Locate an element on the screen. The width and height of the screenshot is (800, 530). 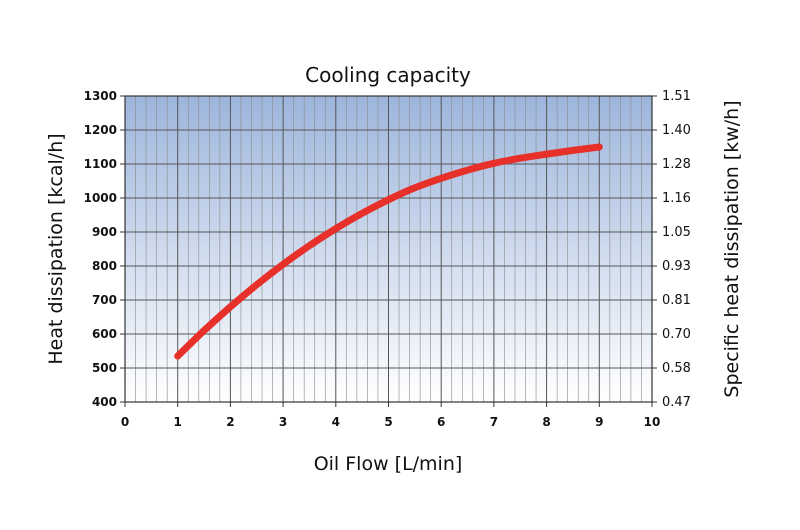
y2-tick-label: 0.70 is located at coordinates (676, 334).